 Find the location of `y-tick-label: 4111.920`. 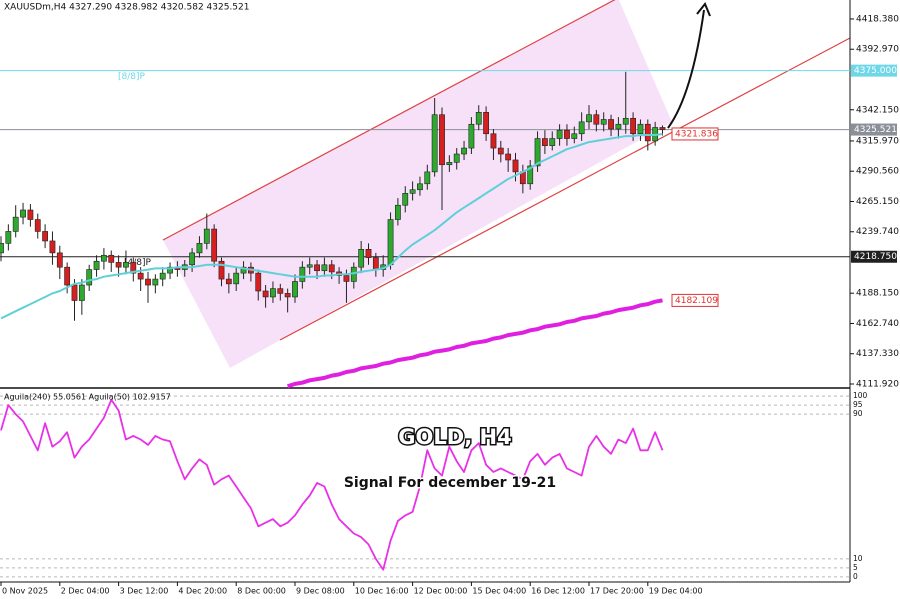

y-tick-label: 4111.920 is located at coordinates (877, 384).